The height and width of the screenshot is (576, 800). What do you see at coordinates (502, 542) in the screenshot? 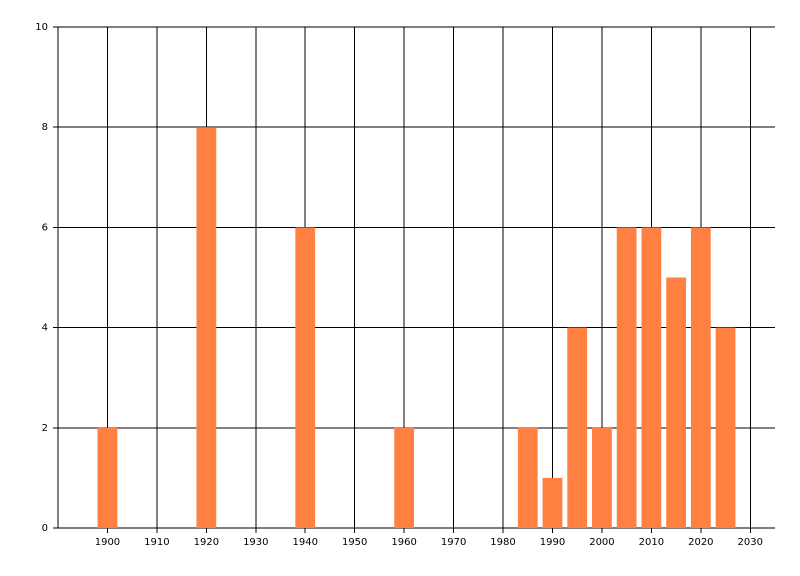
I see `x-tick-label: 1980` at bounding box center [502, 542].